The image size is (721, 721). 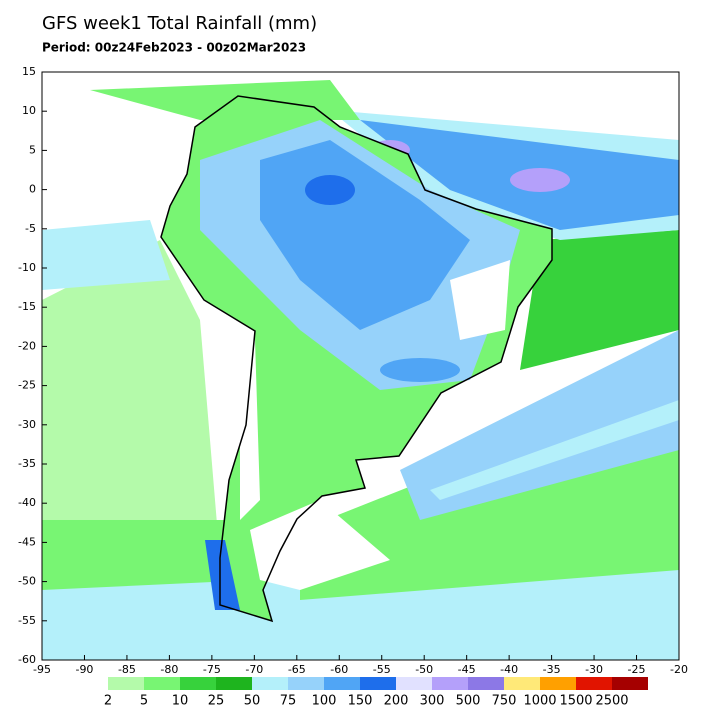 What do you see at coordinates (594, 669) in the screenshot?
I see `x-tick-label: -30` at bounding box center [594, 669].